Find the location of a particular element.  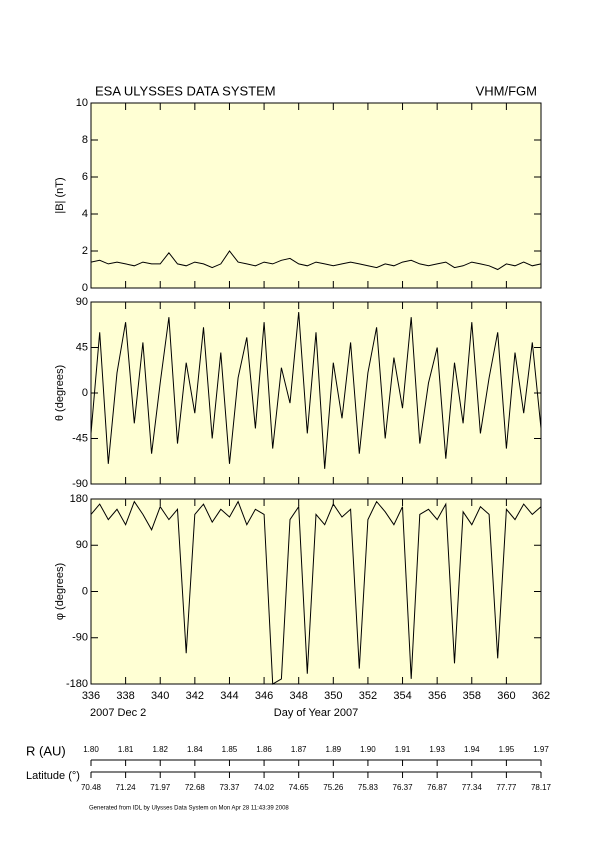

r-value: 1.95 is located at coordinates (507, 749).